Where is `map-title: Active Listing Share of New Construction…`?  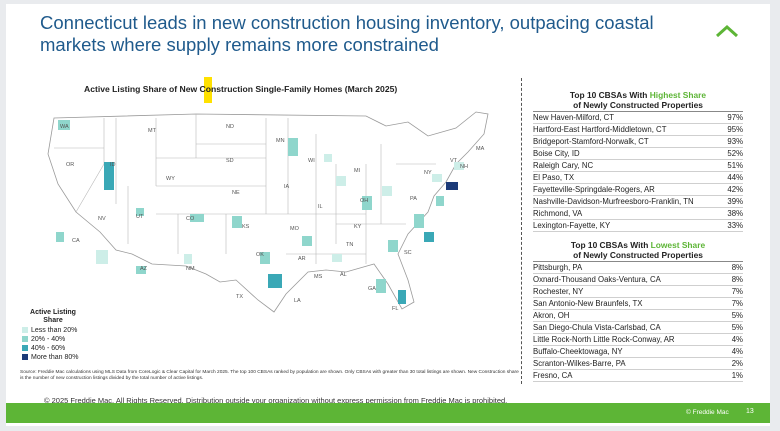
map-title: Active Listing Share of New Construction… is located at coordinates (240, 89).